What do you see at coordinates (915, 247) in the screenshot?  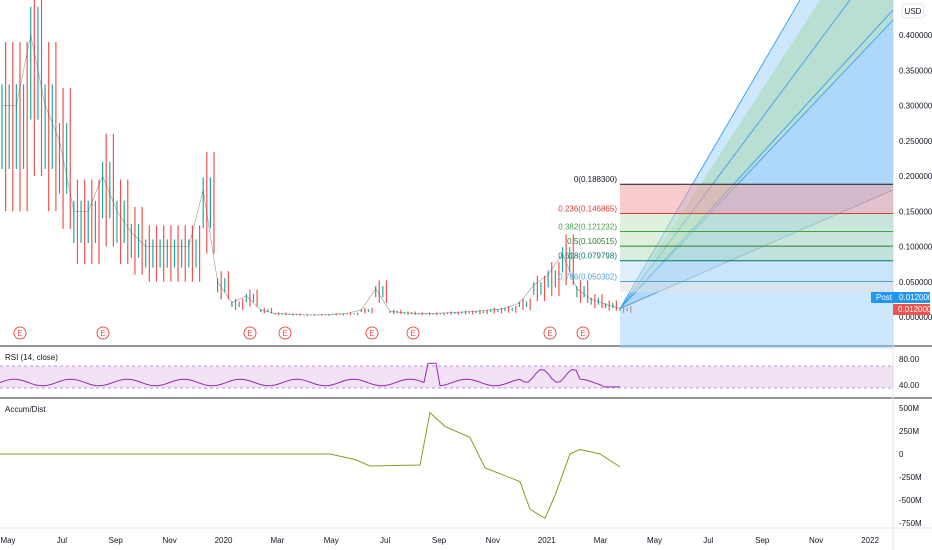 I see `price-tick: 0.100000` at bounding box center [915, 247].